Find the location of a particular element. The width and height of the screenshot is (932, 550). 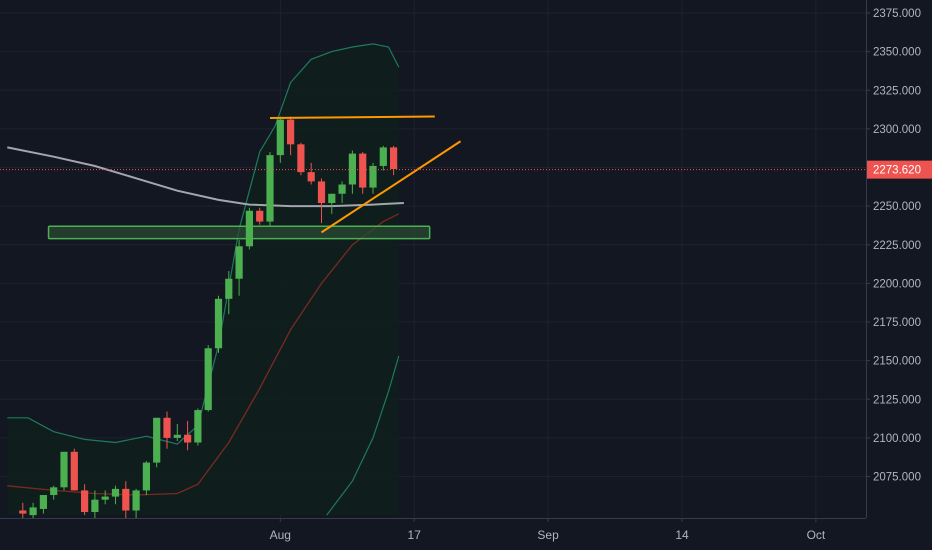

time-tick-label: 14 is located at coordinates (682, 535).